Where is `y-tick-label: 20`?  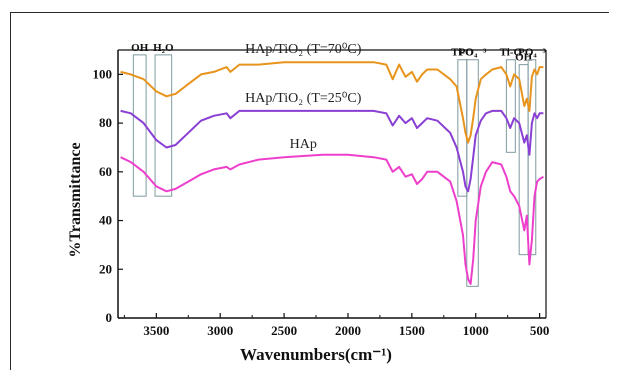 y-tick-label: 20 is located at coordinates (105, 268).